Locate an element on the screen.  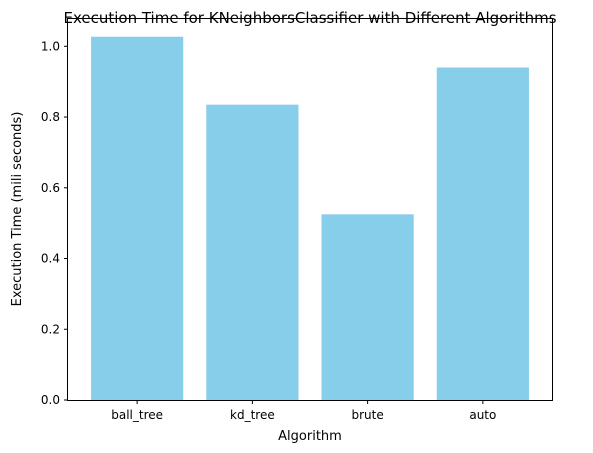
y-tick-label: 0.2 is located at coordinates (50, 329).